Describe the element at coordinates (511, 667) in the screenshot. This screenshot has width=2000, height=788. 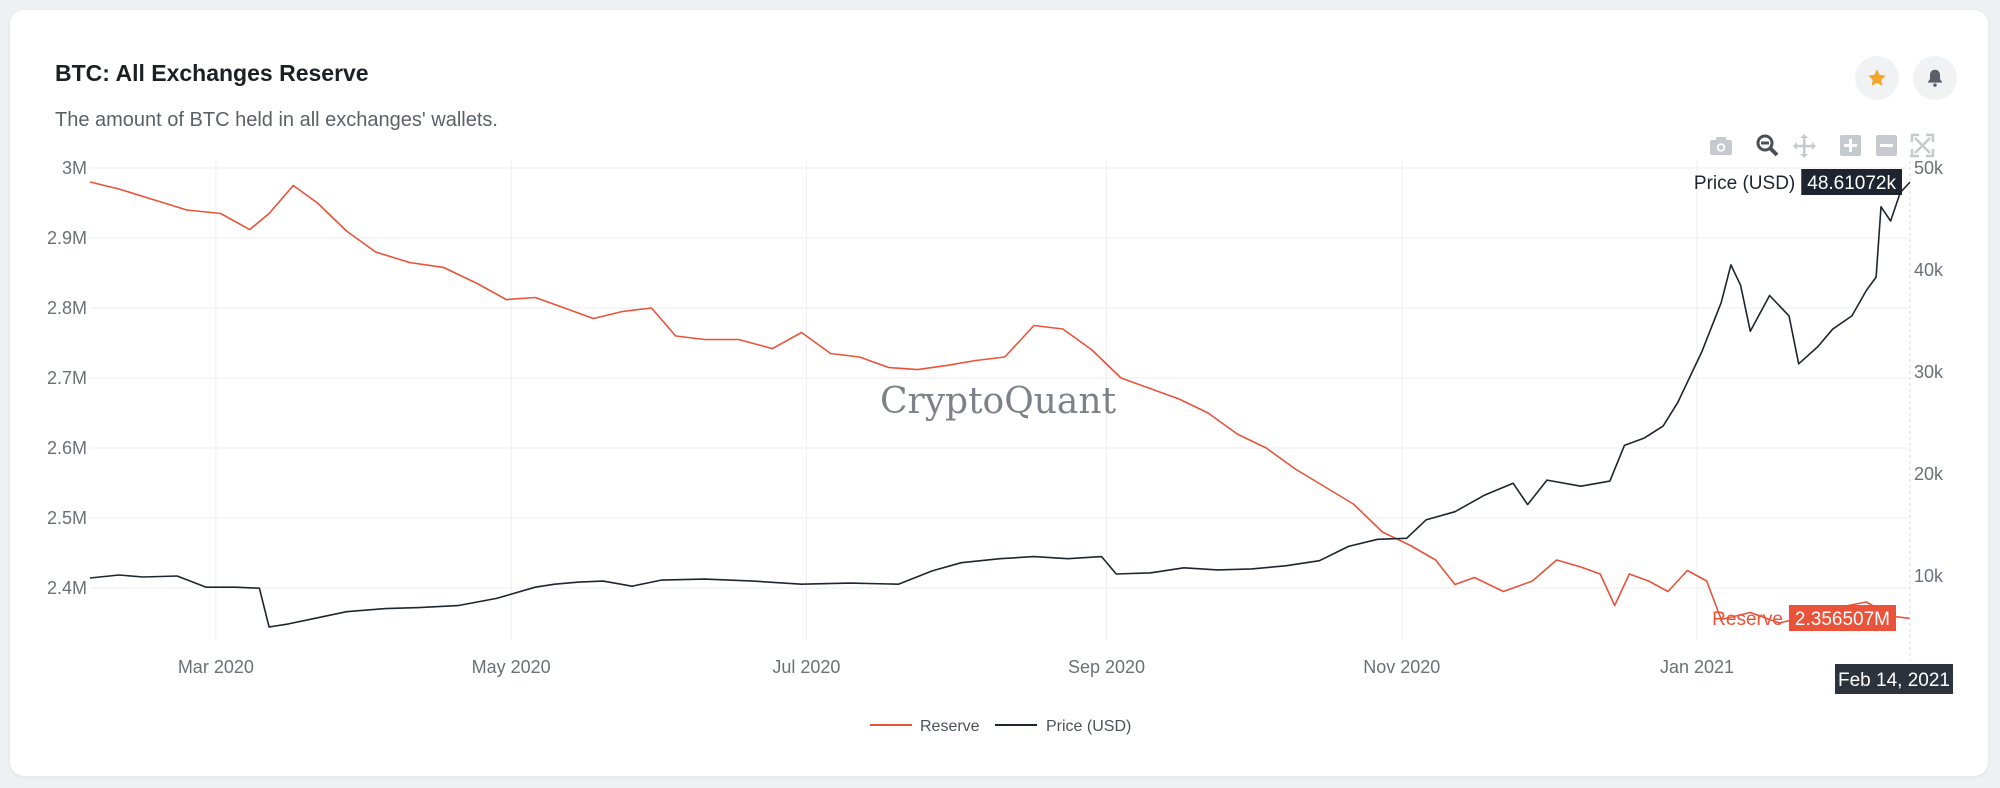
I see `x-tick-label: May 2020` at that location.